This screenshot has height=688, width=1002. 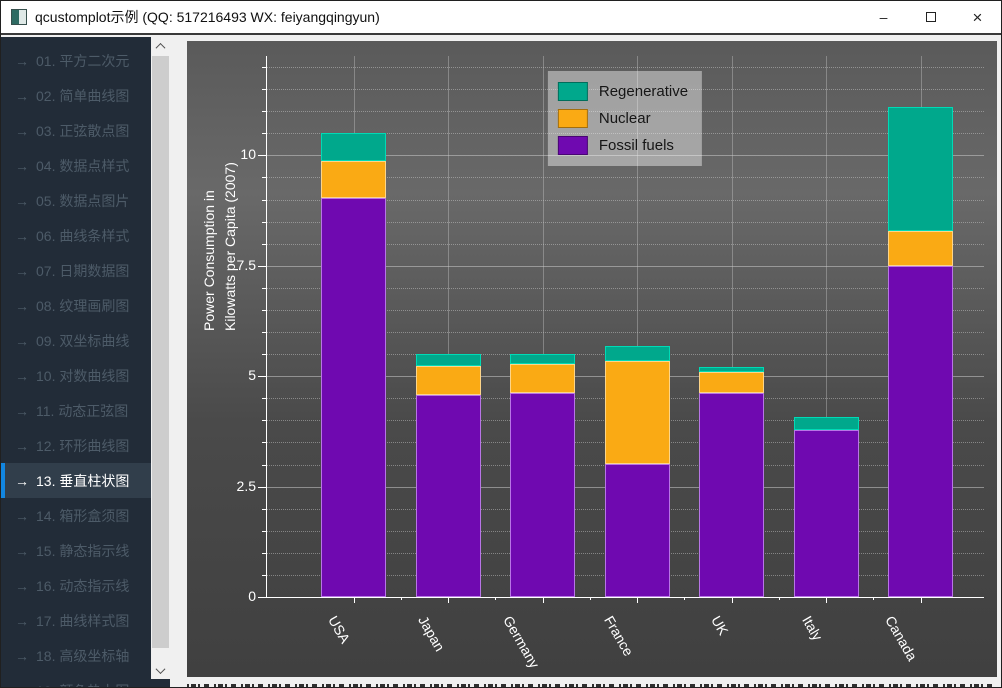 I want to click on sidebar-item-10: → 10. 对数曲线图, so click(x=76, y=375).